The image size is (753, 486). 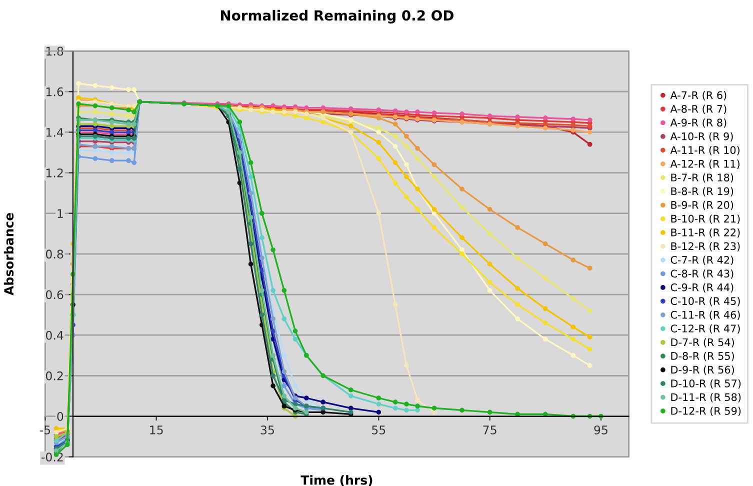 I want to click on x-tick-label: -5, so click(x=45, y=430).